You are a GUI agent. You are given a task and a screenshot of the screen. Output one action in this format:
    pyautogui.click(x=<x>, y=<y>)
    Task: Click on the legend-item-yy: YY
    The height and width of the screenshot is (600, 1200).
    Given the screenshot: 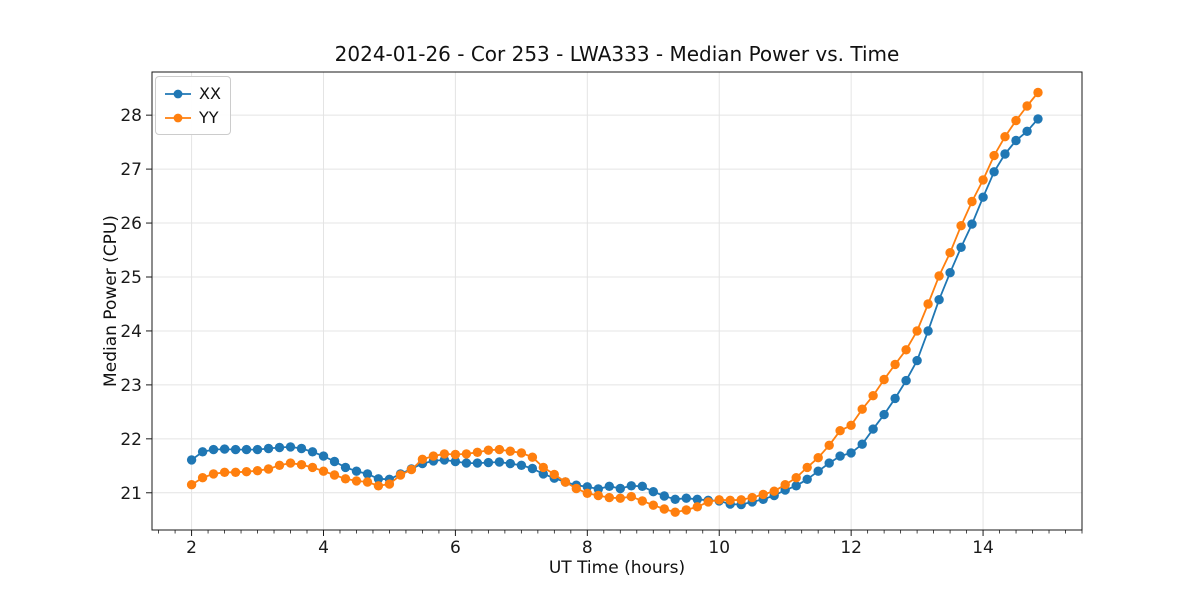 What is the action you would take?
    pyautogui.click(x=192, y=117)
    